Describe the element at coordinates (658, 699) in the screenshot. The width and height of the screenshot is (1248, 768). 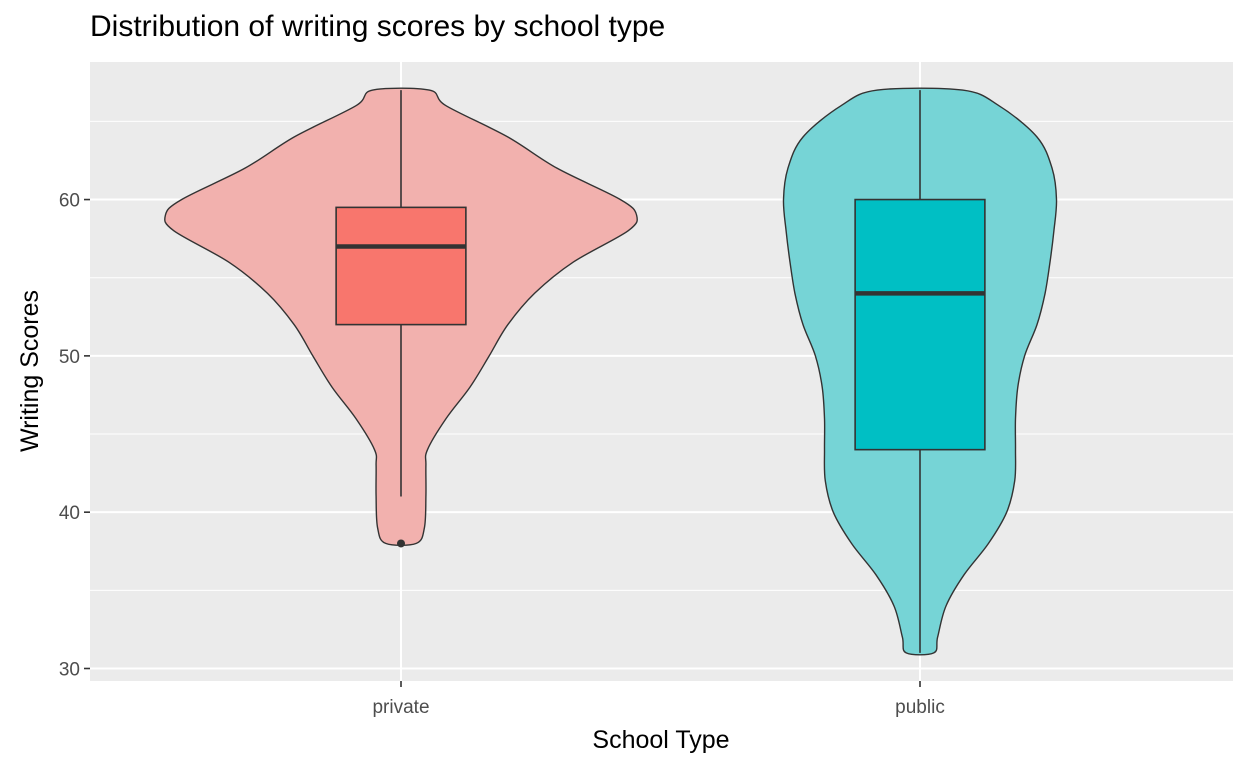
I see `x-axis: private public` at that location.